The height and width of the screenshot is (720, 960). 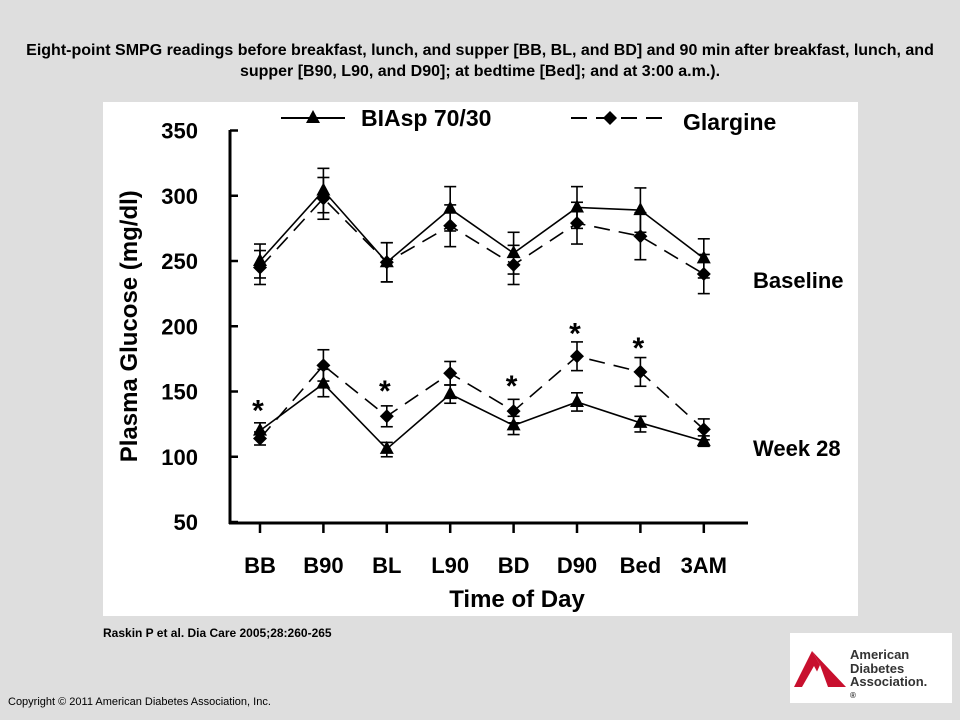 I want to click on group-label-baseline: Baseline, so click(x=798, y=280).